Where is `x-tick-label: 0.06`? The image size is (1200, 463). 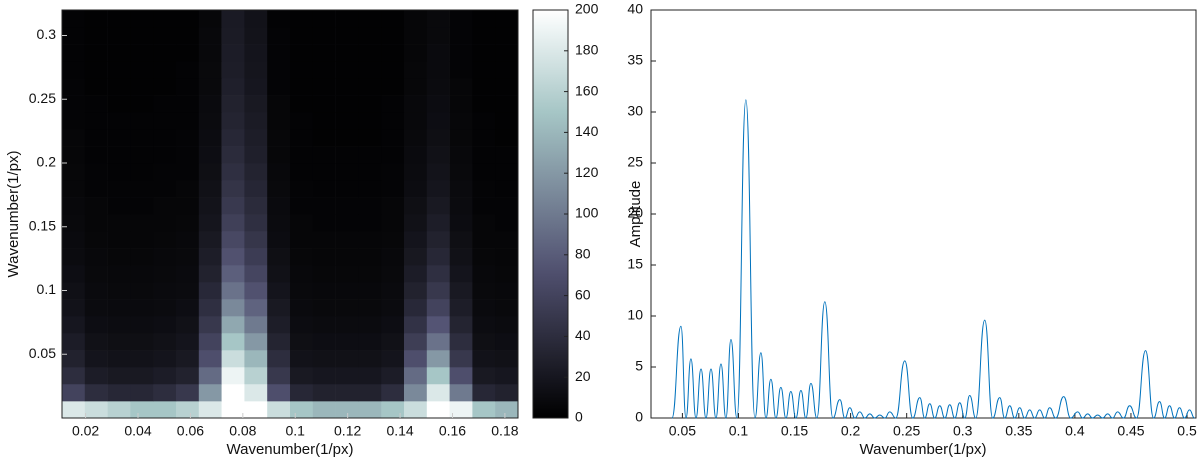 x-tick-label: 0.06 is located at coordinates (190, 431).